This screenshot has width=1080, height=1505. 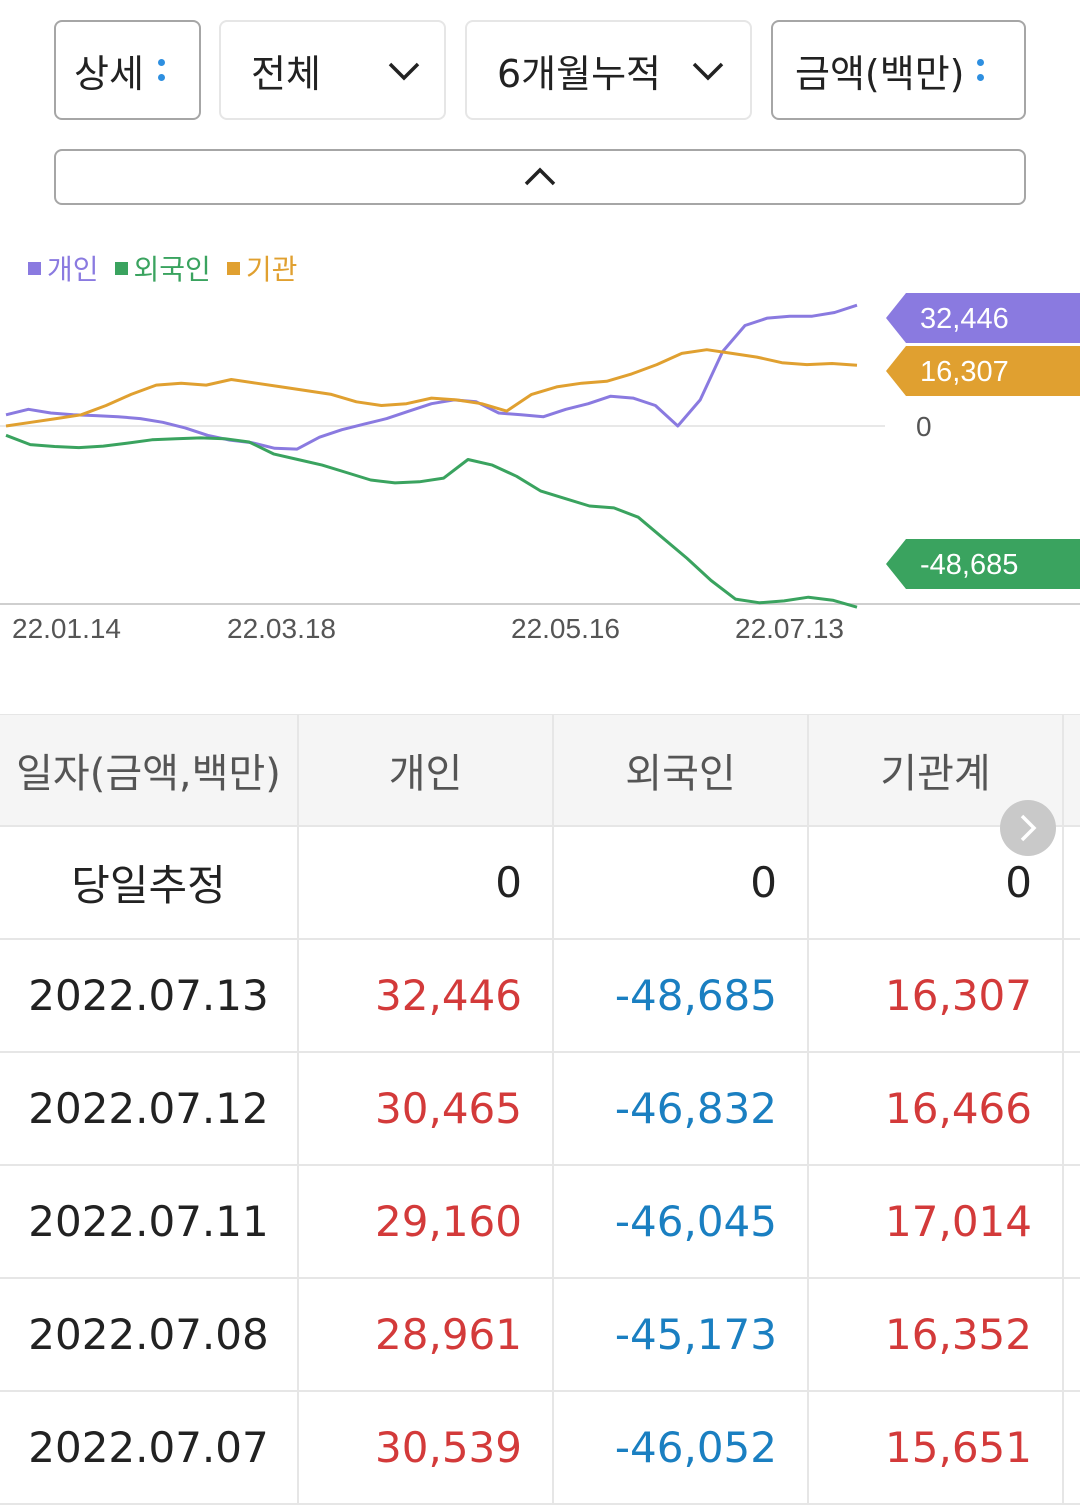 I want to click on detail-label: 상세, so click(x=109, y=73).